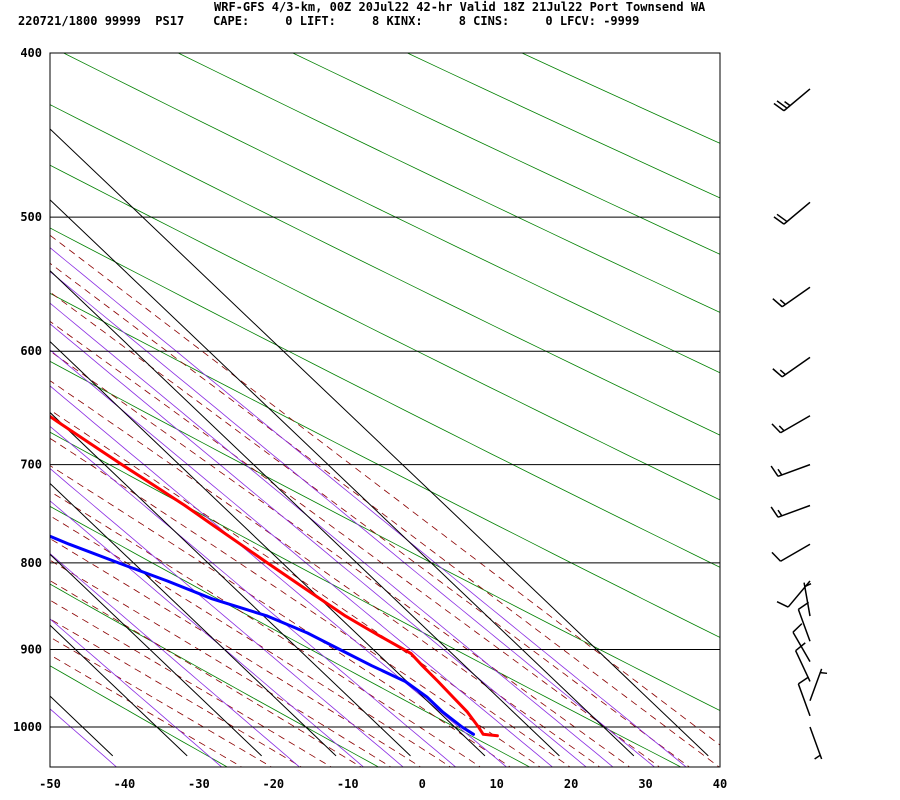 The width and height of the screenshot is (900, 800). Describe the element at coordinates (422, 784) in the screenshot. I see `x-tick-label: 0` at that location.